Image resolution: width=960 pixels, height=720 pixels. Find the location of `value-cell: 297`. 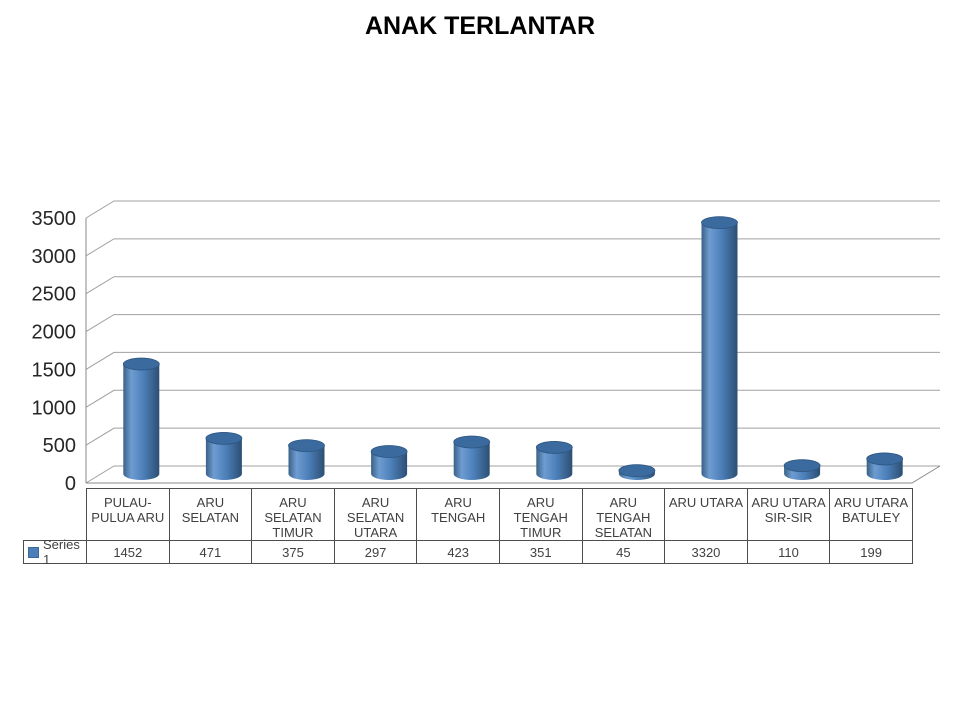

value-cell: 297 is located at coordinates (375, 552).